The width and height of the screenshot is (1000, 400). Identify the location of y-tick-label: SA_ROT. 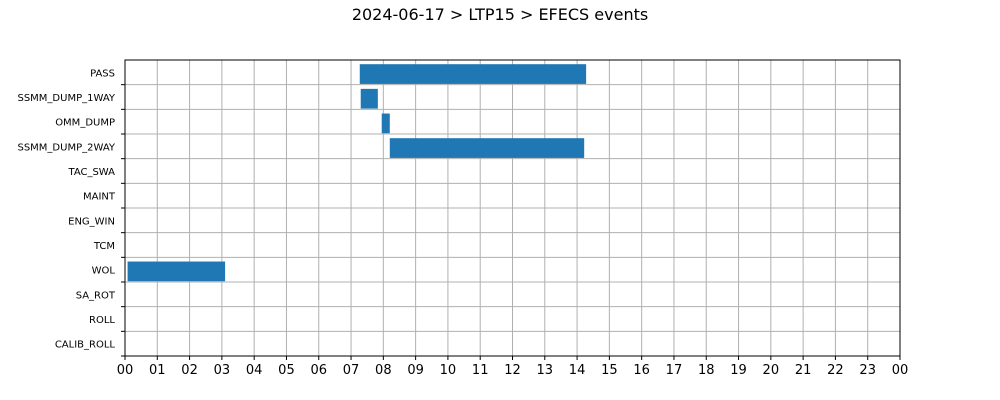
(96, 295).